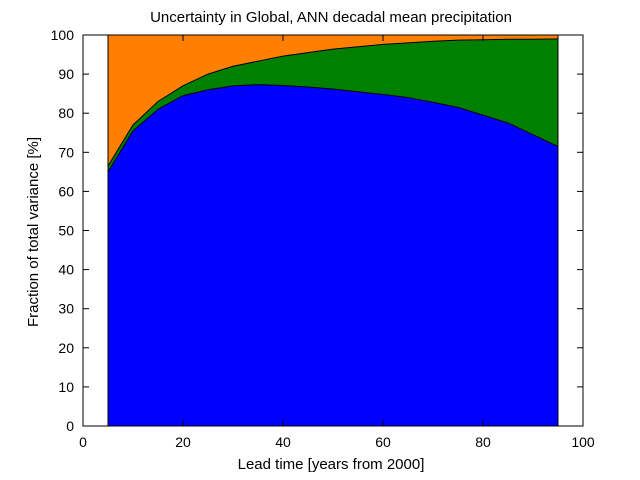 This screenshot has width=640, height=480. What do you see at coordinates (283, 442) in the screenshot?
I see `x-tick-label: 40` at bounding box center [283, 442].